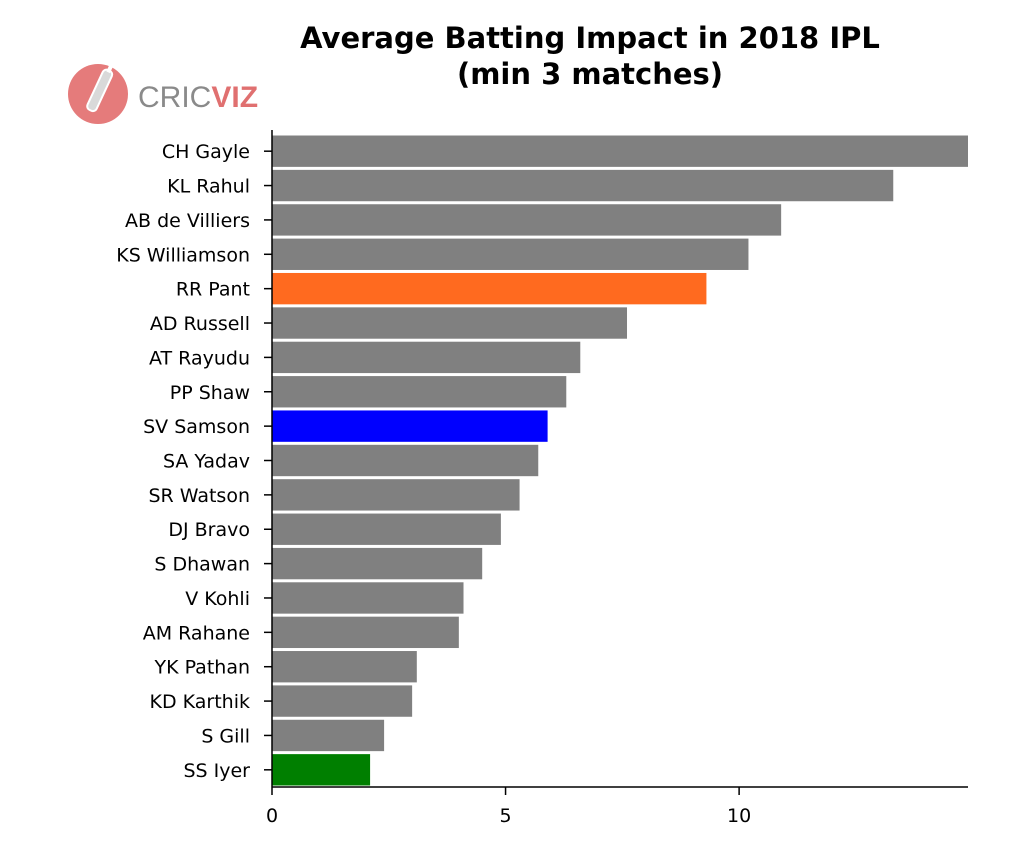 The width and height of the screenshot is (1024, 863). What do you see at coordinates (199, 358) in the screenshot?
I see `y-tick-label: AT Rayudu` at bounding box center [199, 358].